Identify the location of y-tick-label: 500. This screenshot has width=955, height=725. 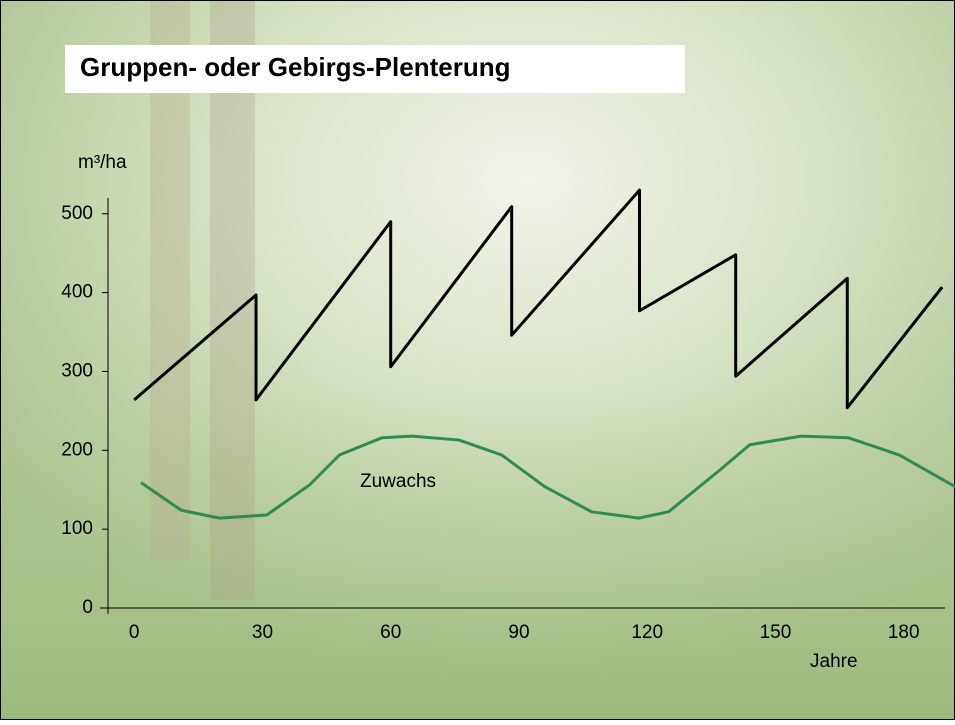
(77, 213).